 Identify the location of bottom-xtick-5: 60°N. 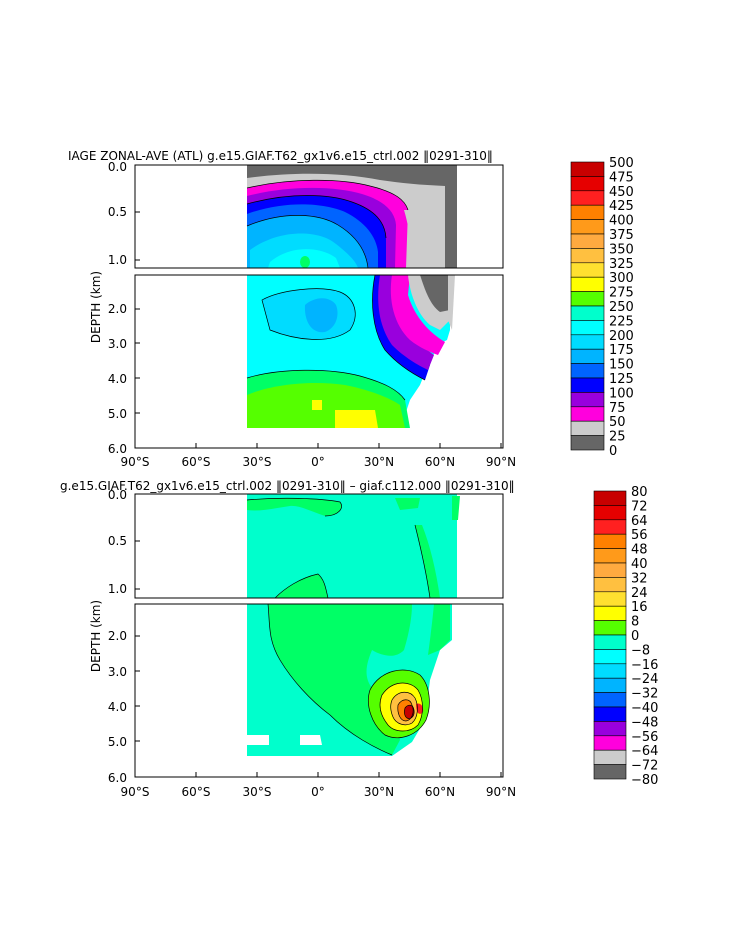
(440, 792).